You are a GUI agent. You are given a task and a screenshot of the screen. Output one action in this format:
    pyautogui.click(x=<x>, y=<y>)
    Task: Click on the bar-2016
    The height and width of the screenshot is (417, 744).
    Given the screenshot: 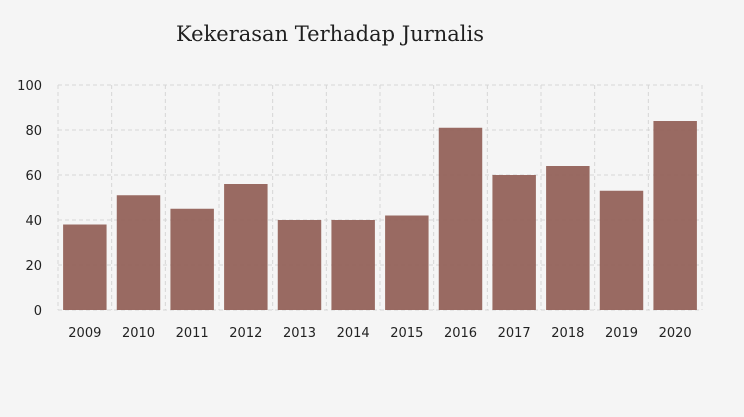 What is the action you would take?
    pyautogui.click(x=460, y=218)
    